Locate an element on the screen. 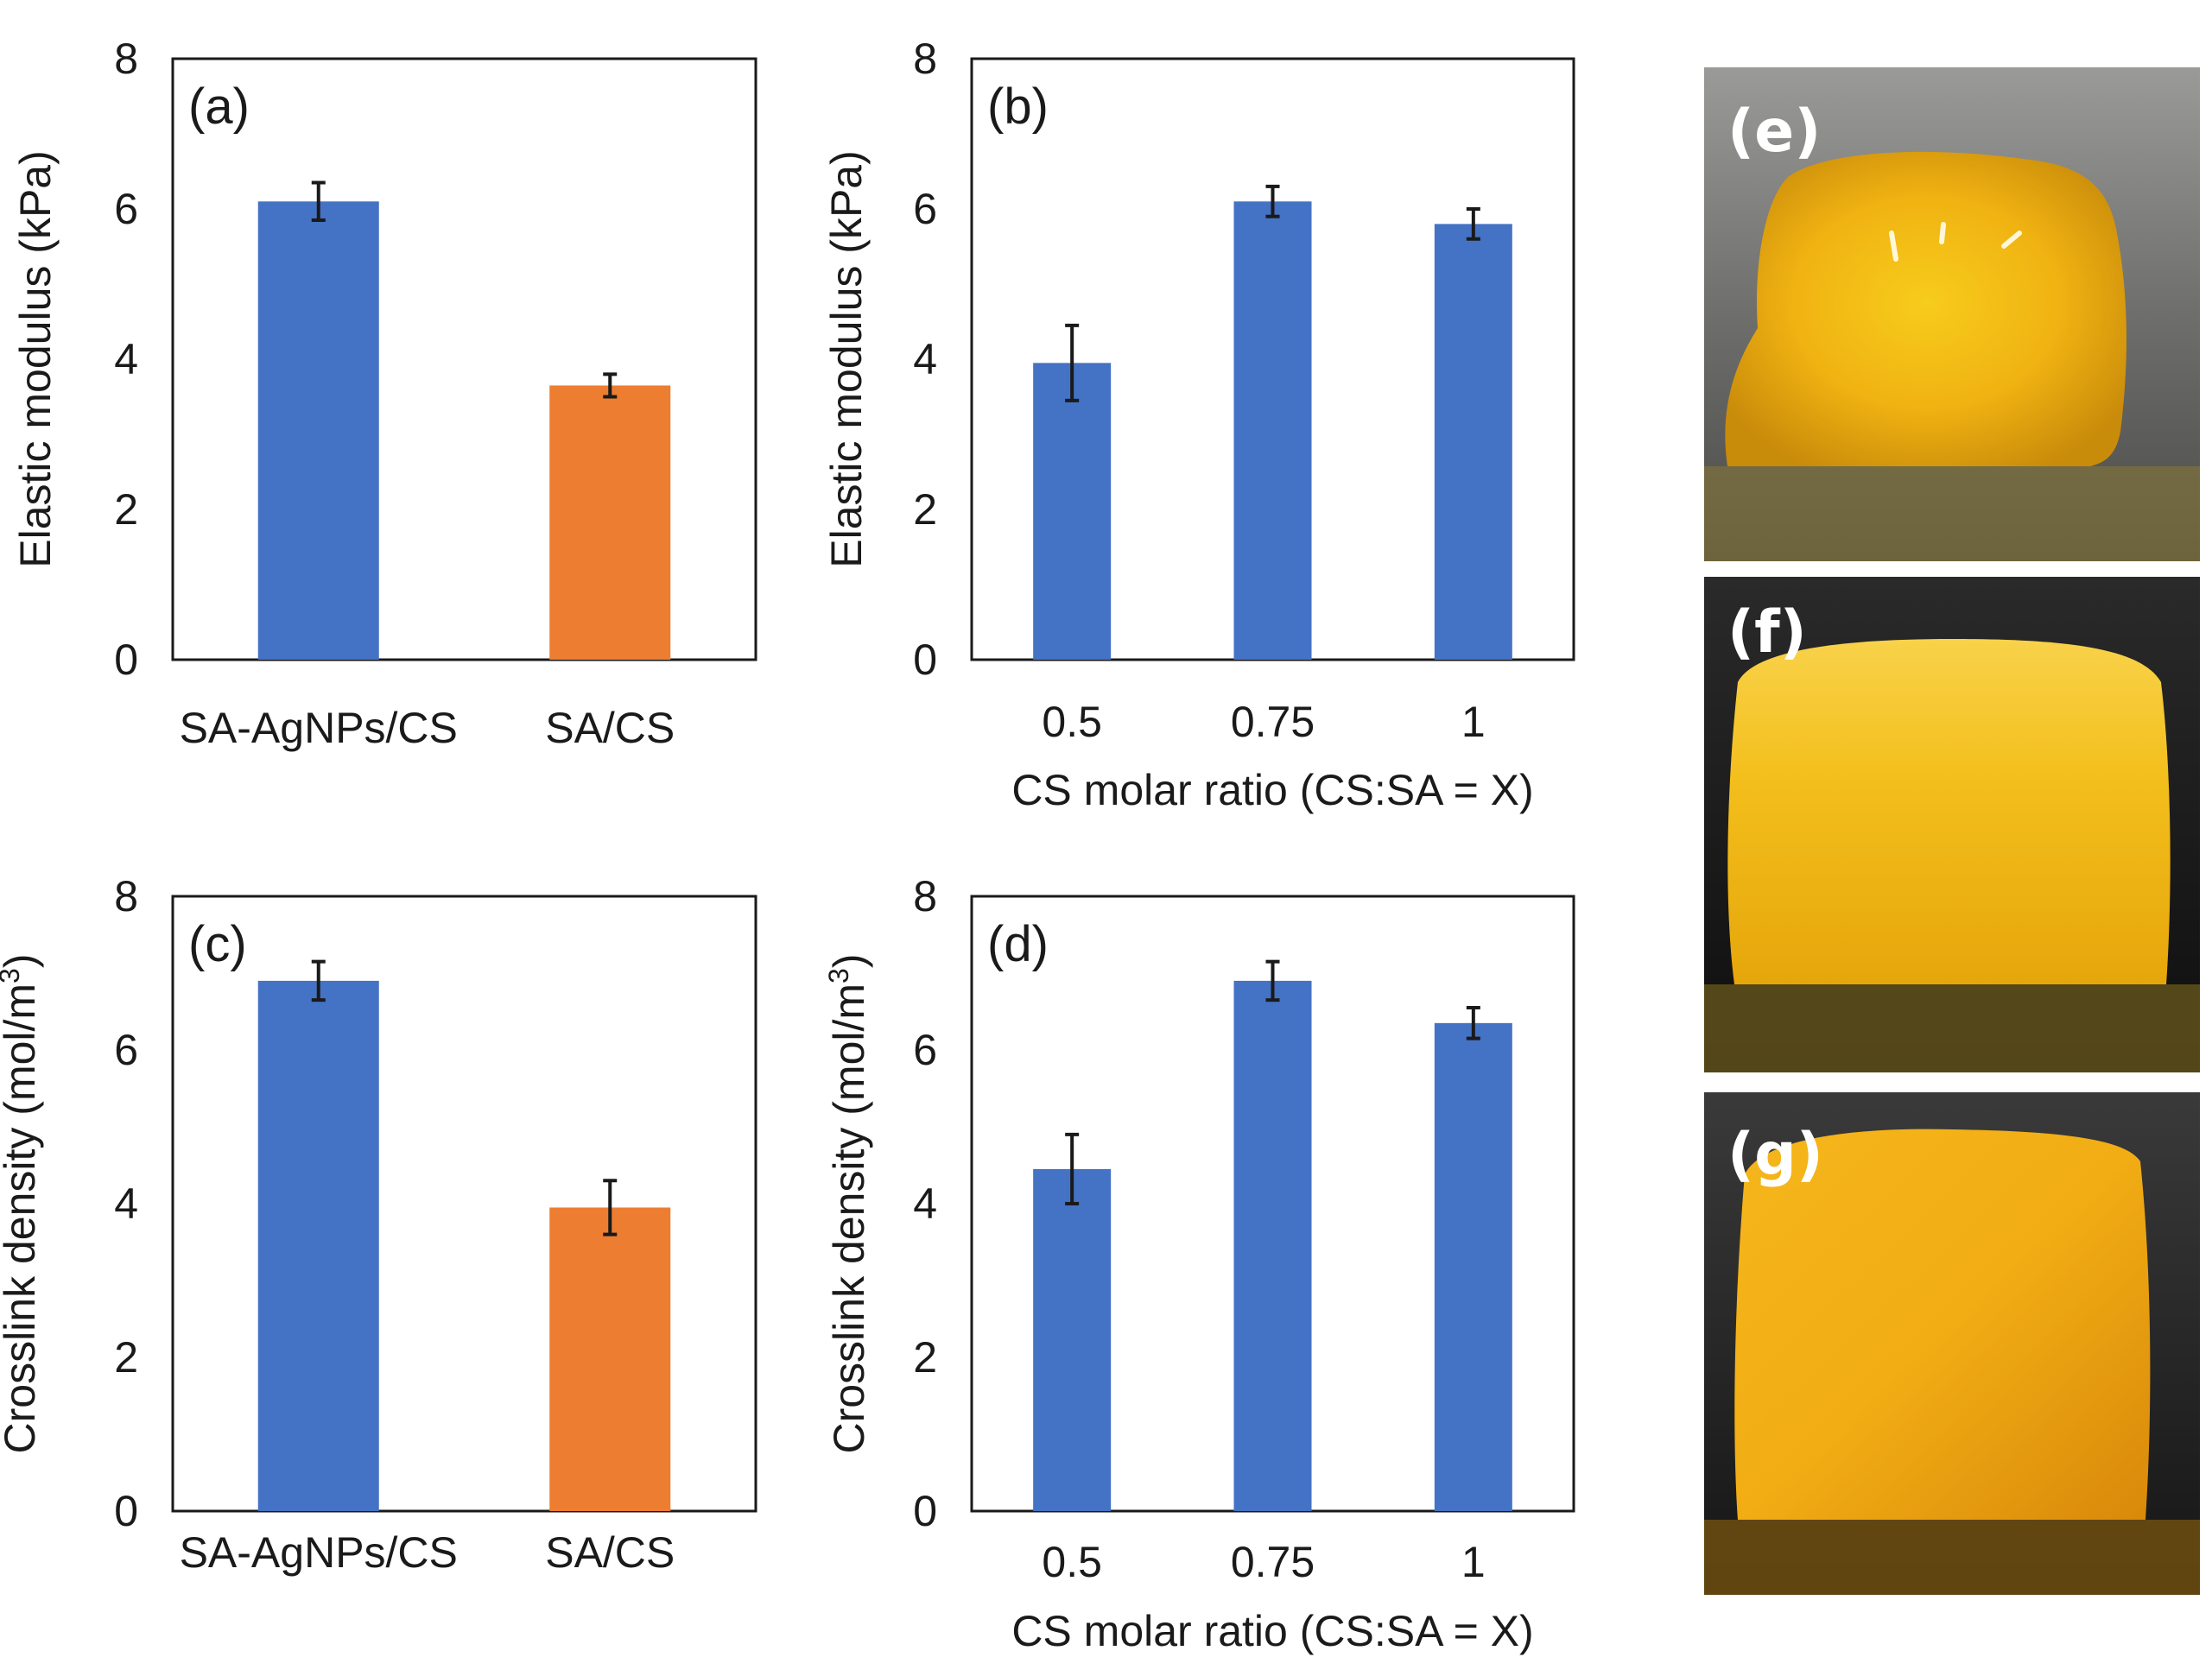 The image size is (2212, 1676). panel-label-d: (d) is located at coordinates (1018, 944).